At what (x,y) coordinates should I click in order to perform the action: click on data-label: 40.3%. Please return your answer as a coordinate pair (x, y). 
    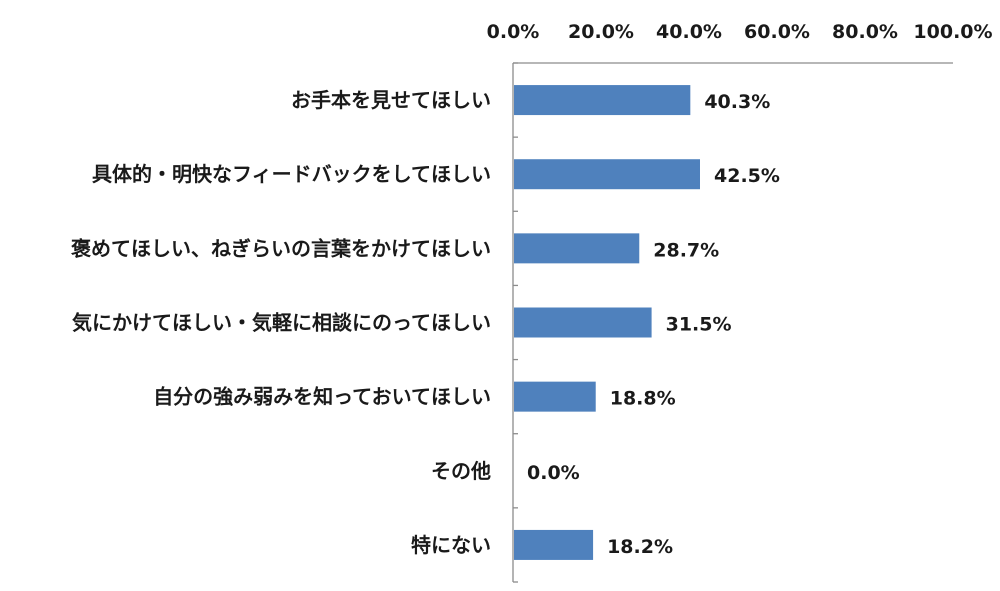
    Looking at the image, I should click on (737, 102).